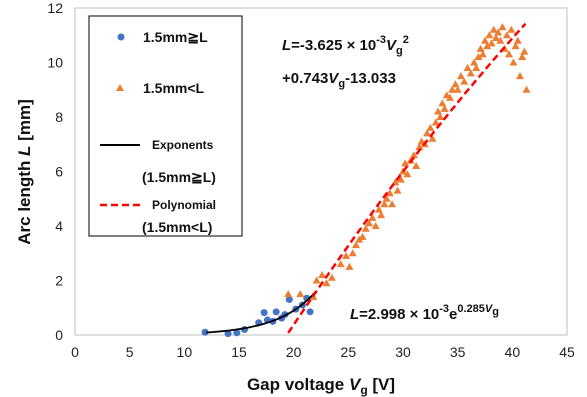 The width and height of the screenshot is (587, 397). What do you see at coordinates (513, 352) in the screenshot?
I see `x-tick-label: 40` at bounding box center [513, 352].